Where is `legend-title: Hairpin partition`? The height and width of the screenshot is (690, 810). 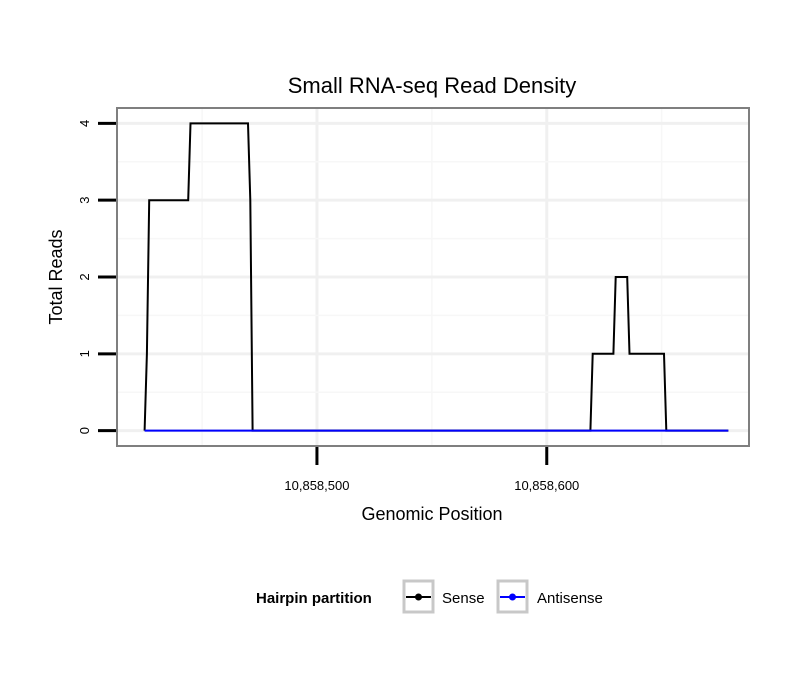
legend-title: Hairpin partition is located at coordinates (314, 598).